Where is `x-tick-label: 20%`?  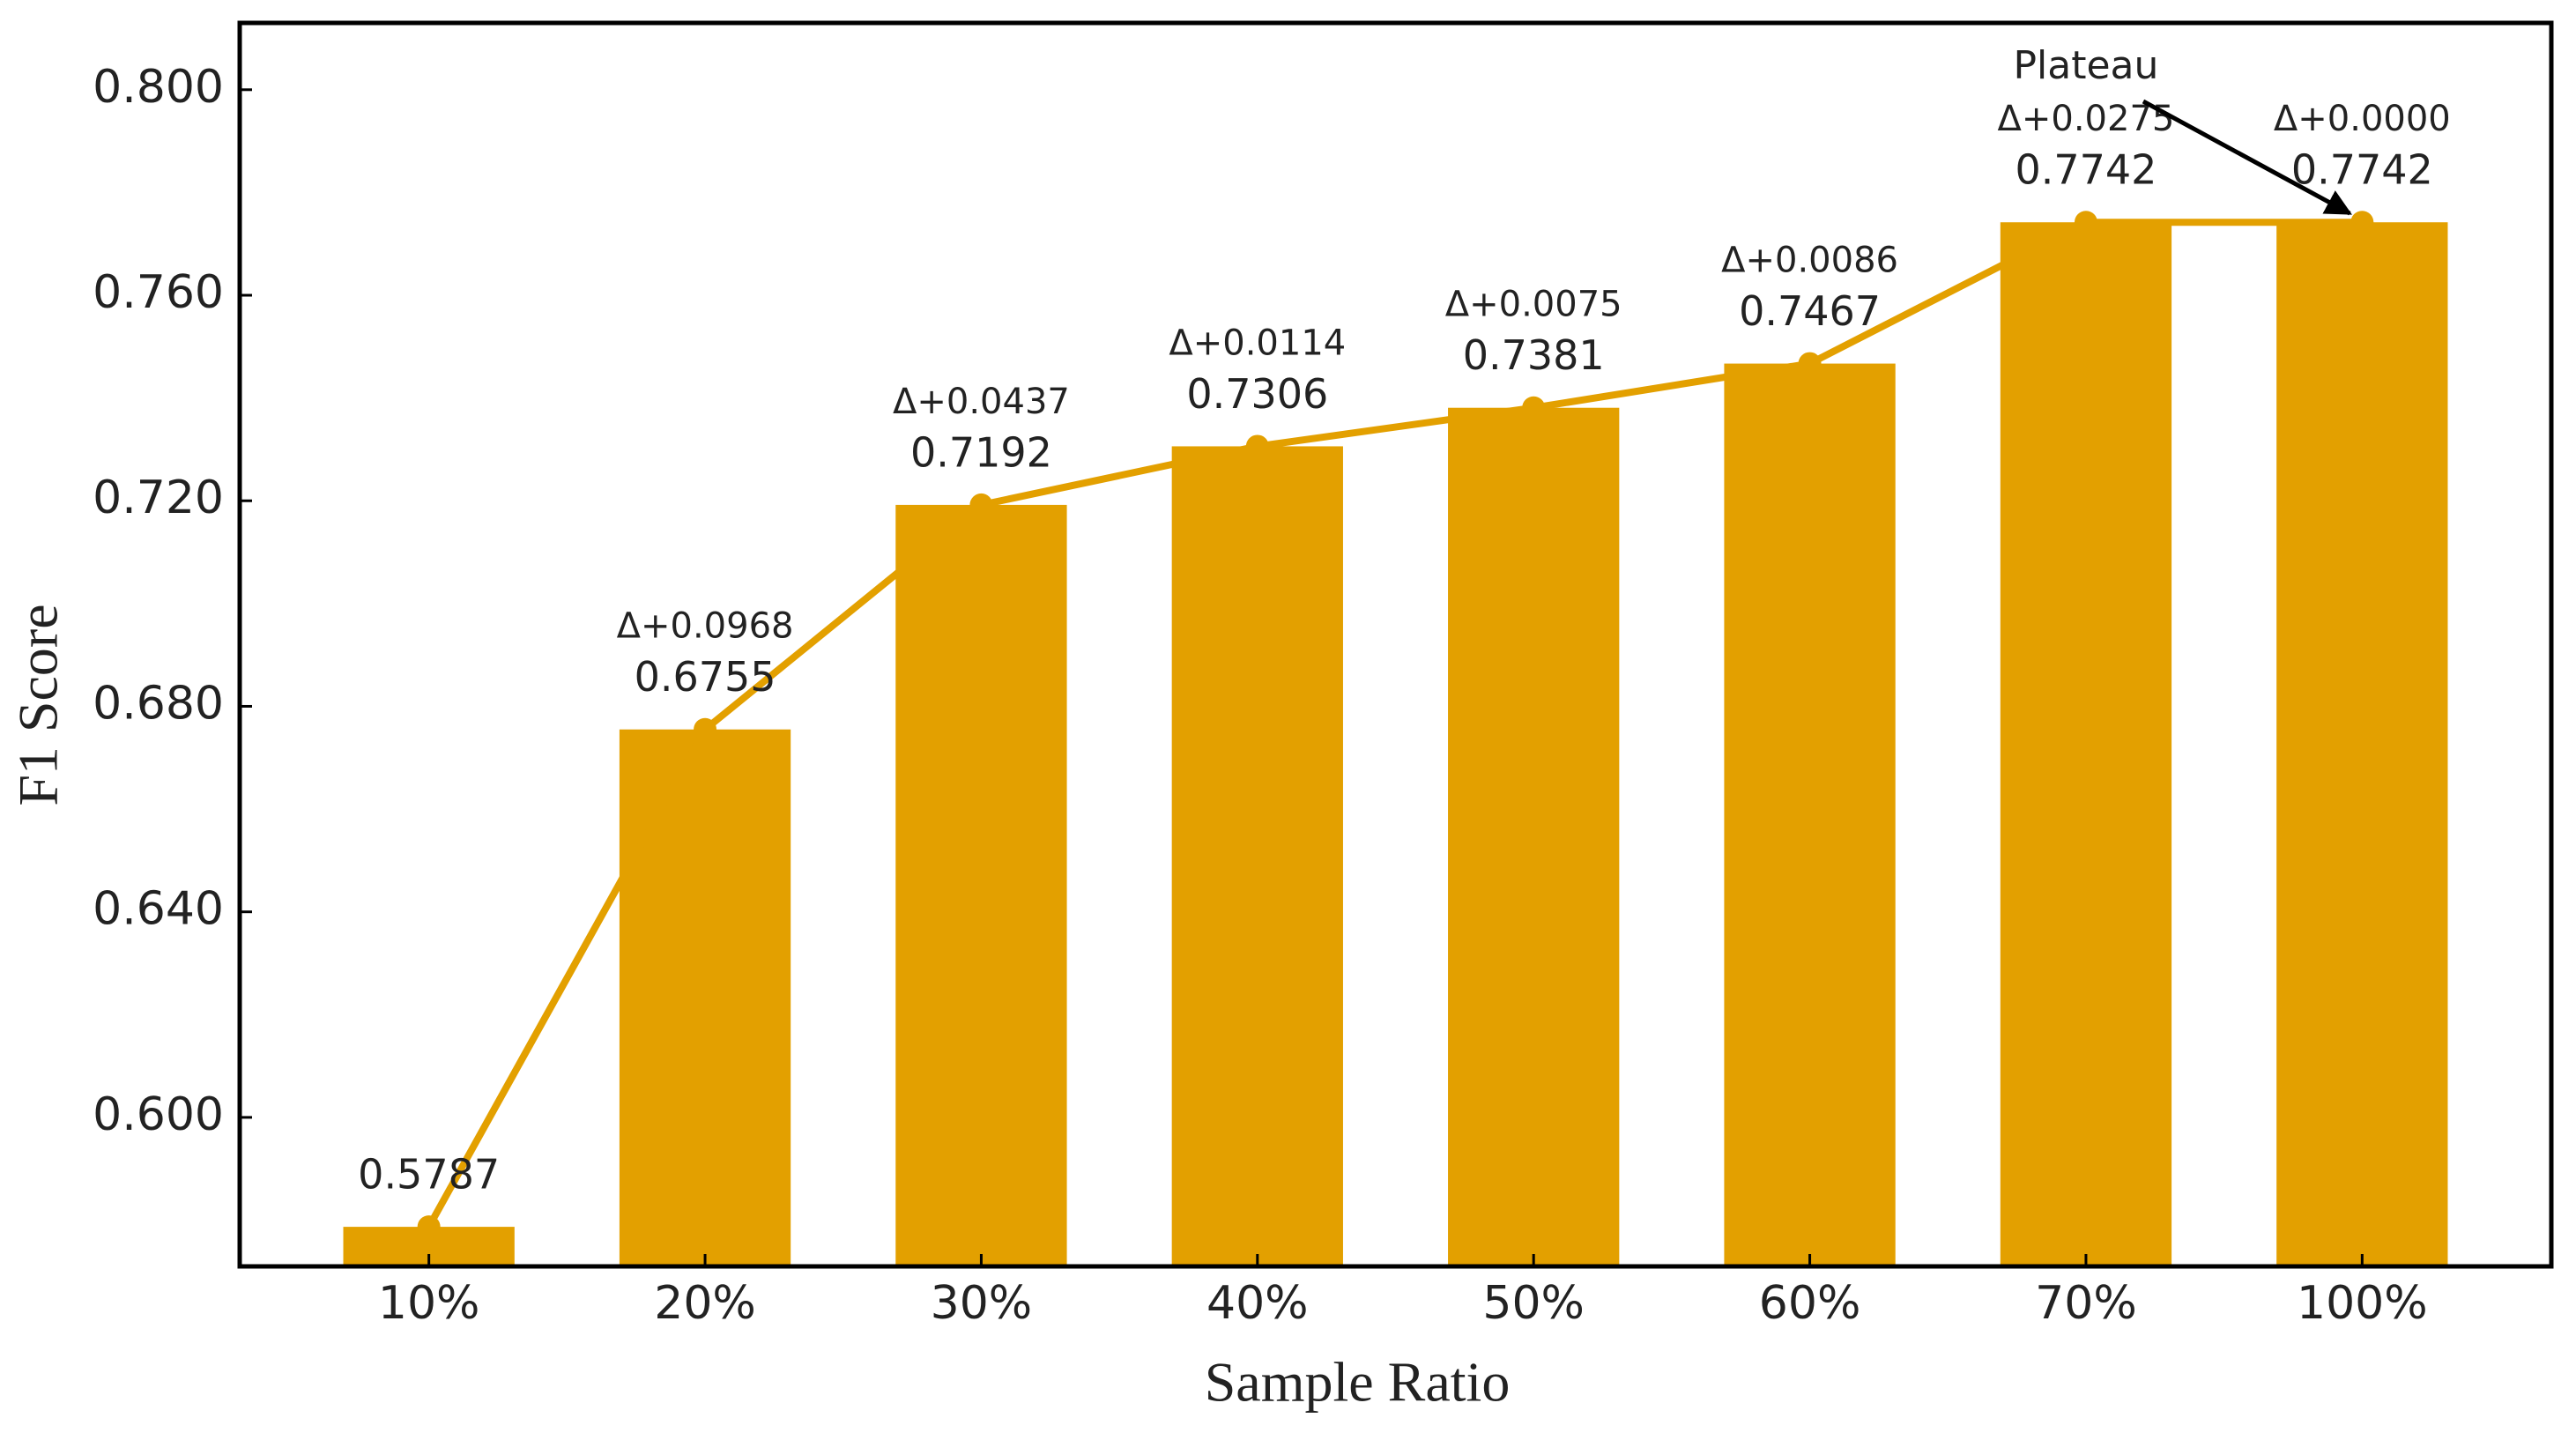 x-tick-label: 20% is located at coordinates (705, 1303).